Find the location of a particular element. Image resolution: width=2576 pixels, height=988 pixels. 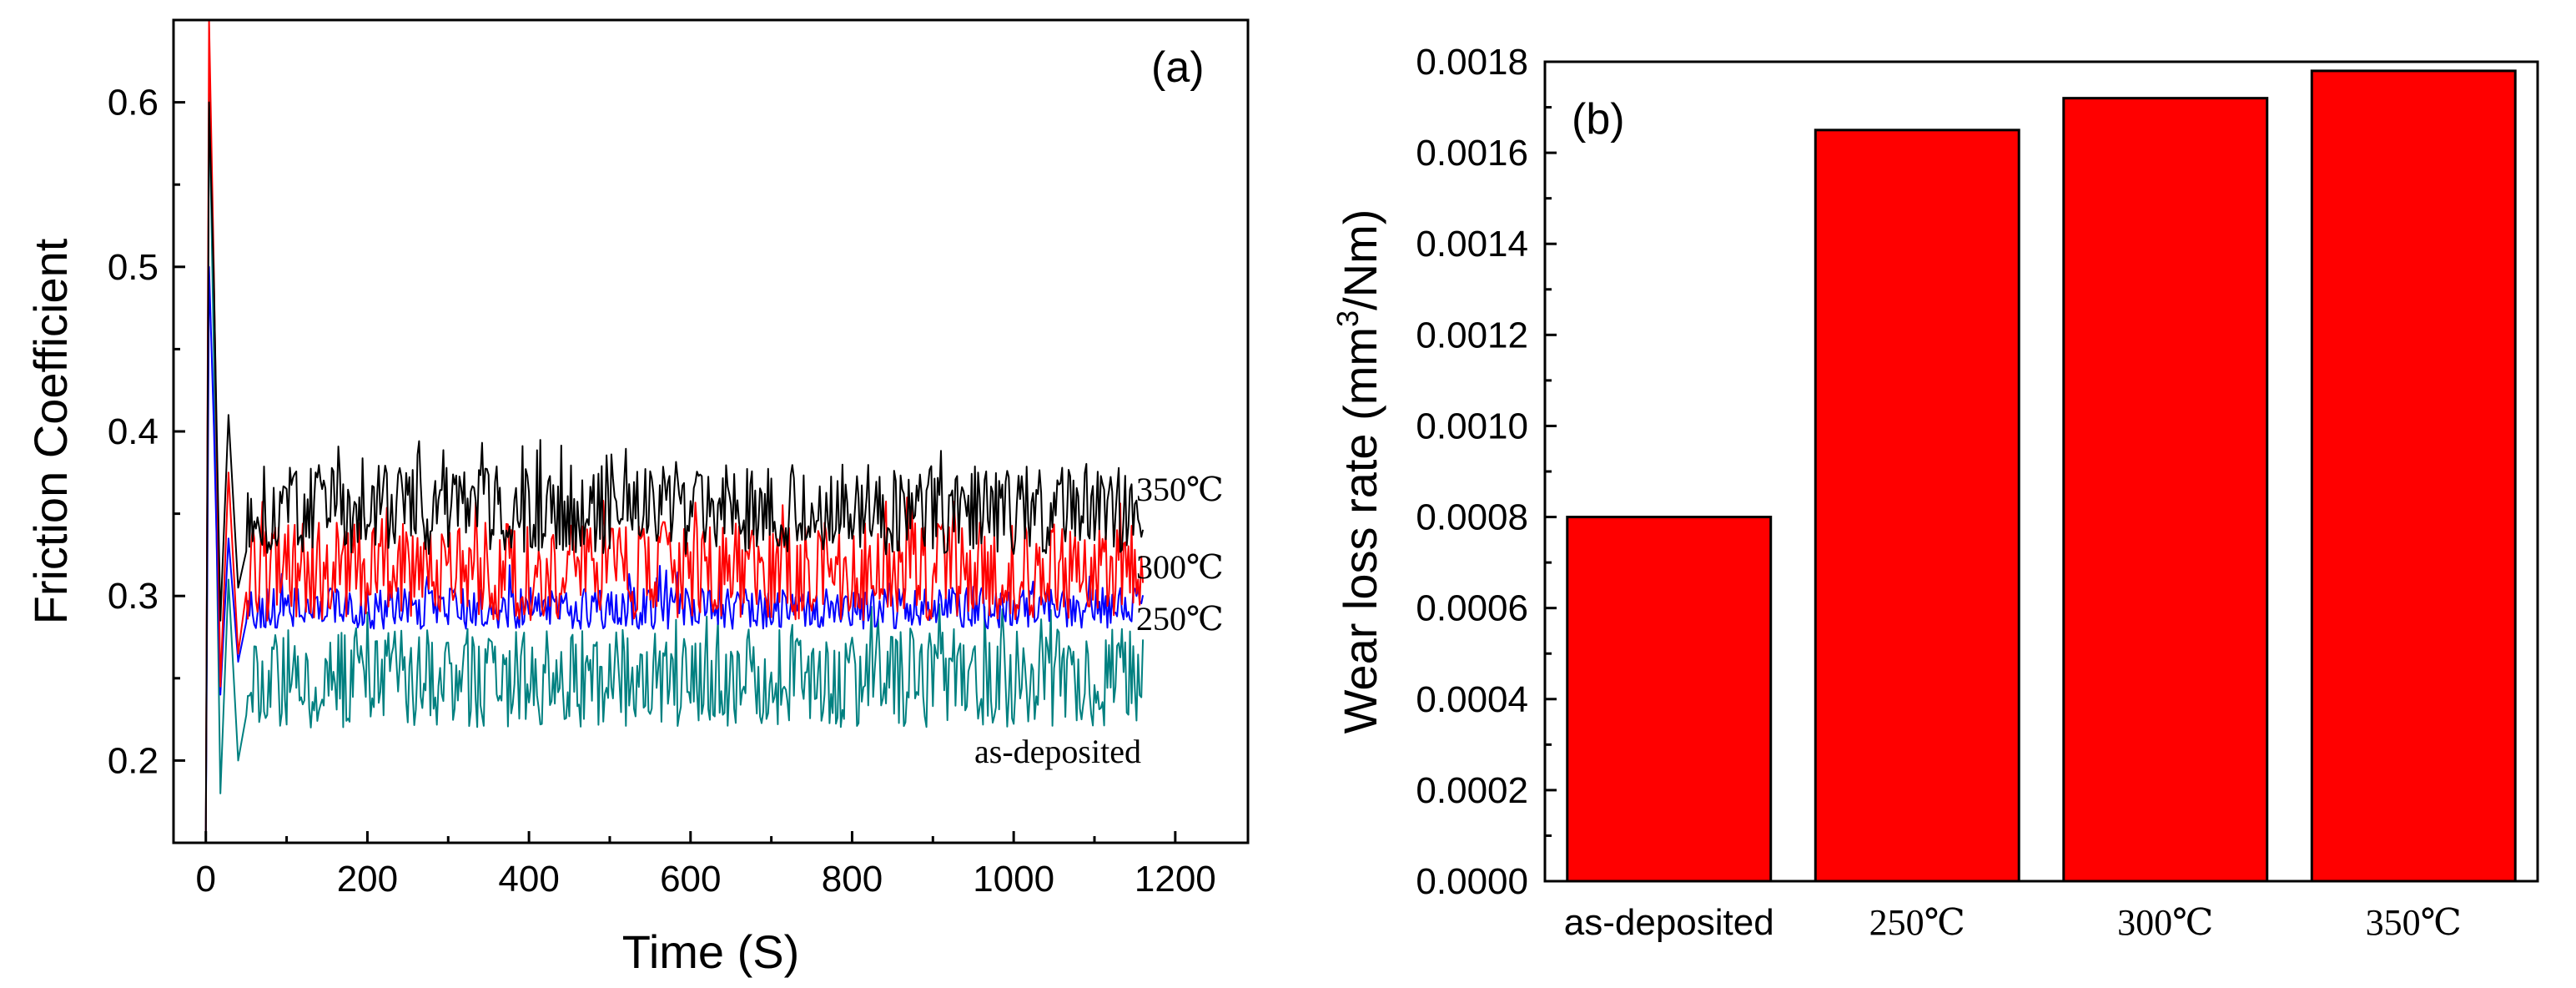

y-tick-label: 0.3 is located at coordinates (133, 596).